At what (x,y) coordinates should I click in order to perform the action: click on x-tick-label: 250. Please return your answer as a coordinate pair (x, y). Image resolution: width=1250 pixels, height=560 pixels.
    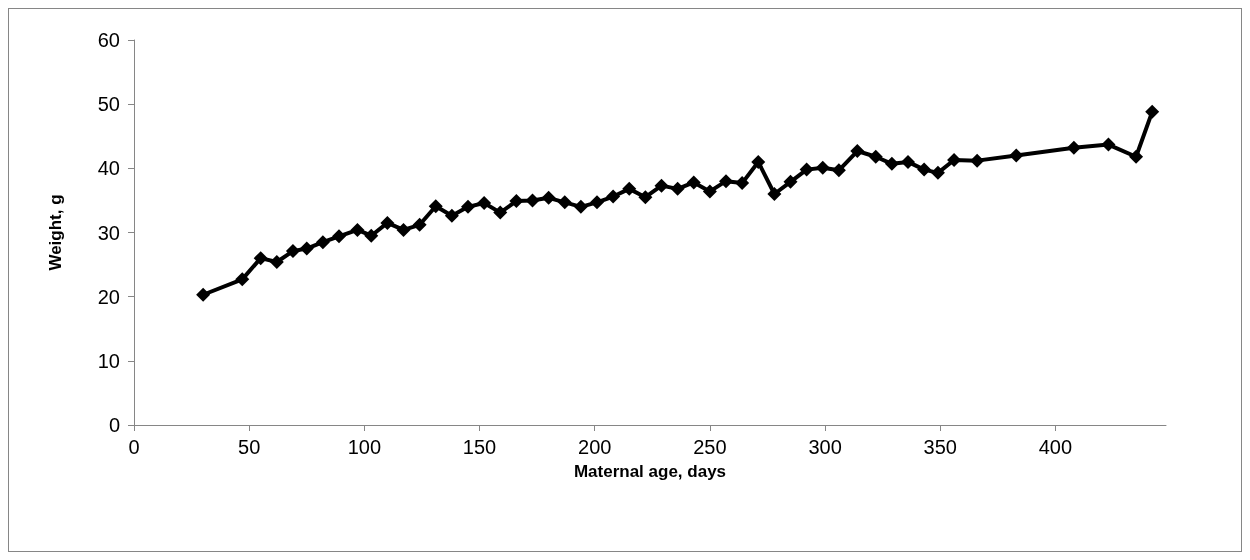
    Looking at the image, I should click on (710, 447).